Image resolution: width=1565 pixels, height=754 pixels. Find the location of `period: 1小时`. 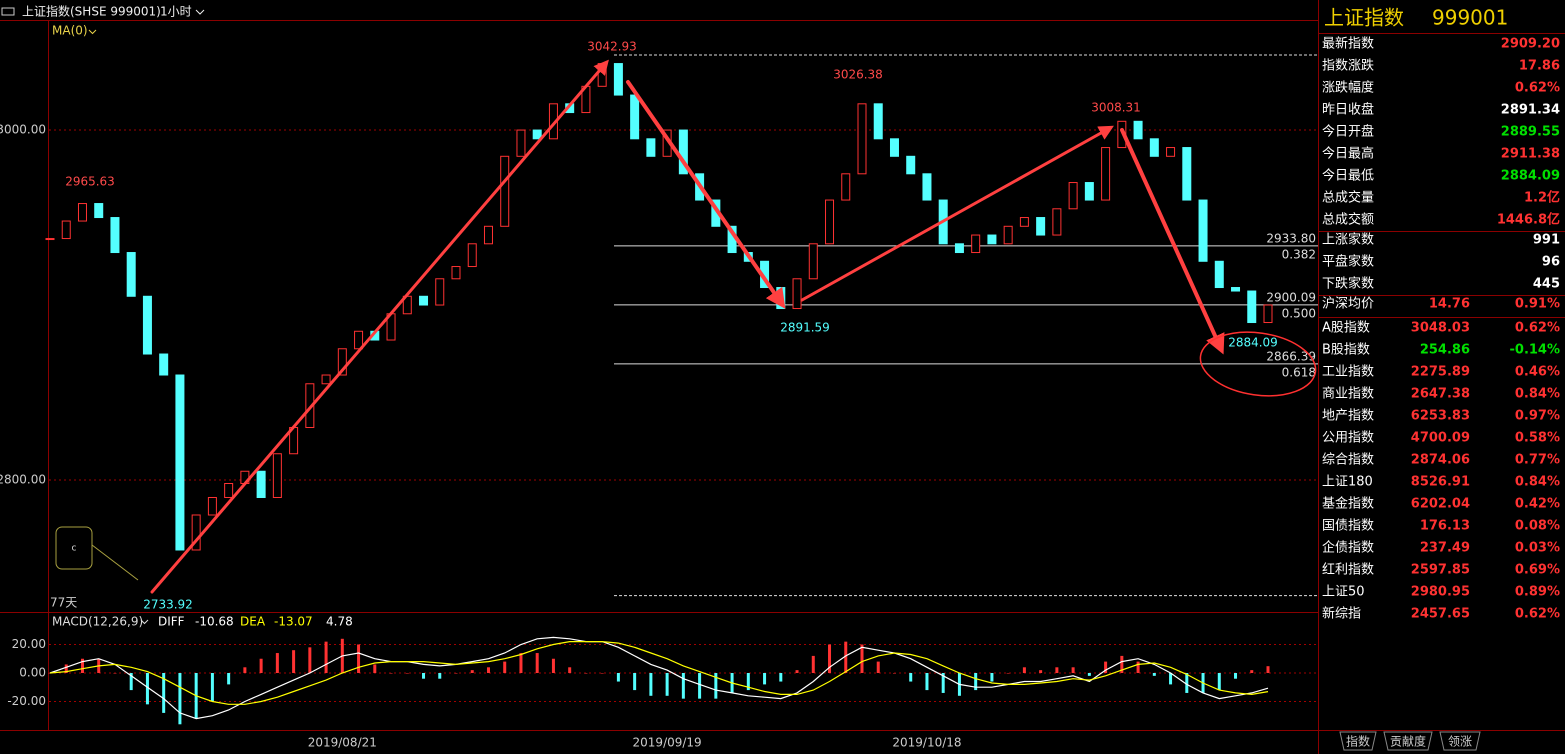

period: 1小时 is located at coordinates (176, 12).